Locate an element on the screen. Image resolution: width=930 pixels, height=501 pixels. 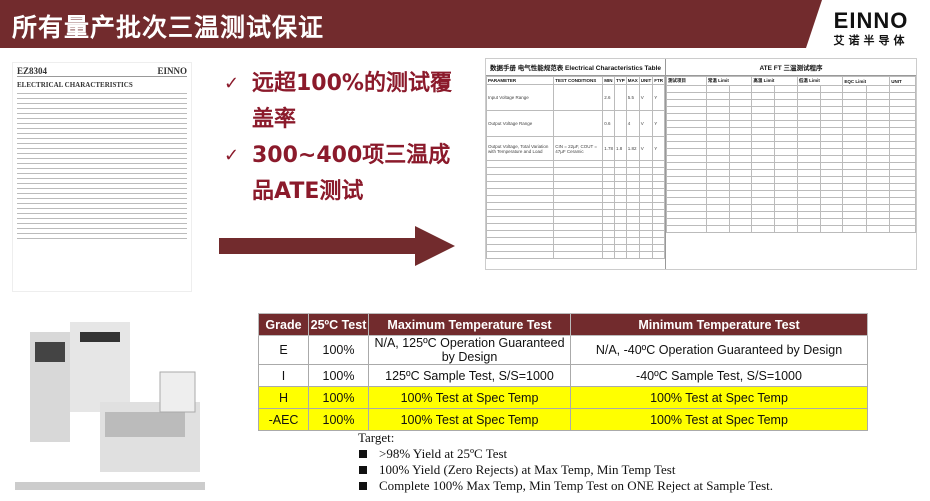
ate-table-title: ATE FT 三温测试程序 is located at coordinates (791, 67).